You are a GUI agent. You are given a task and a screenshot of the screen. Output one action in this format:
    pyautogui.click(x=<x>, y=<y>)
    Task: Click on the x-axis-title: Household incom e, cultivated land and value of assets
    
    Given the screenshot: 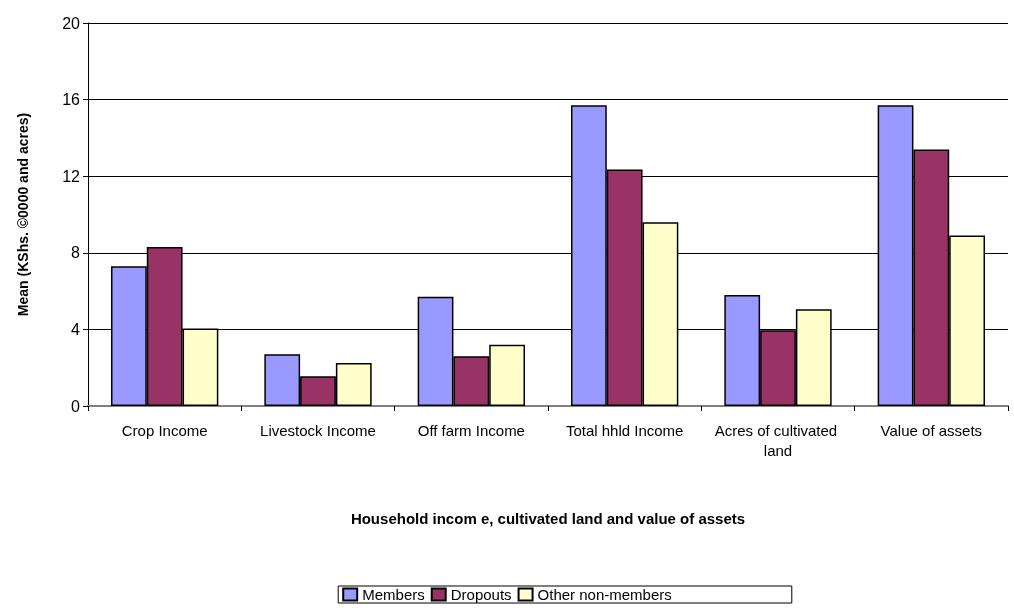 What is the action you would take?
    pyautogui.click(x=548, y=518)
    